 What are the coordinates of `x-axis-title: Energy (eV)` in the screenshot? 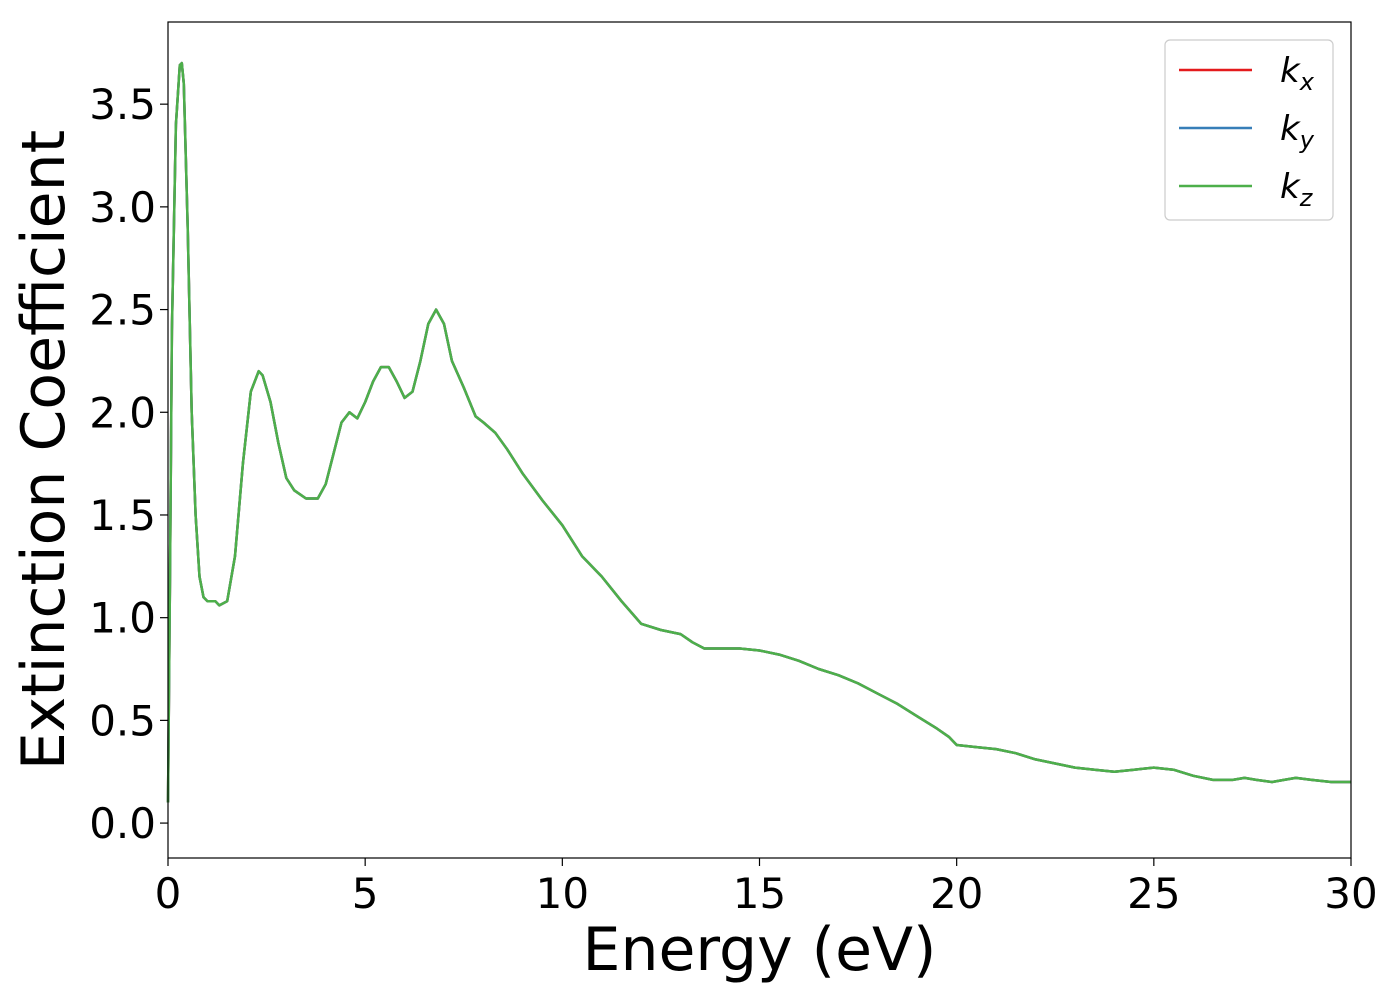 It's located at (760, 950).